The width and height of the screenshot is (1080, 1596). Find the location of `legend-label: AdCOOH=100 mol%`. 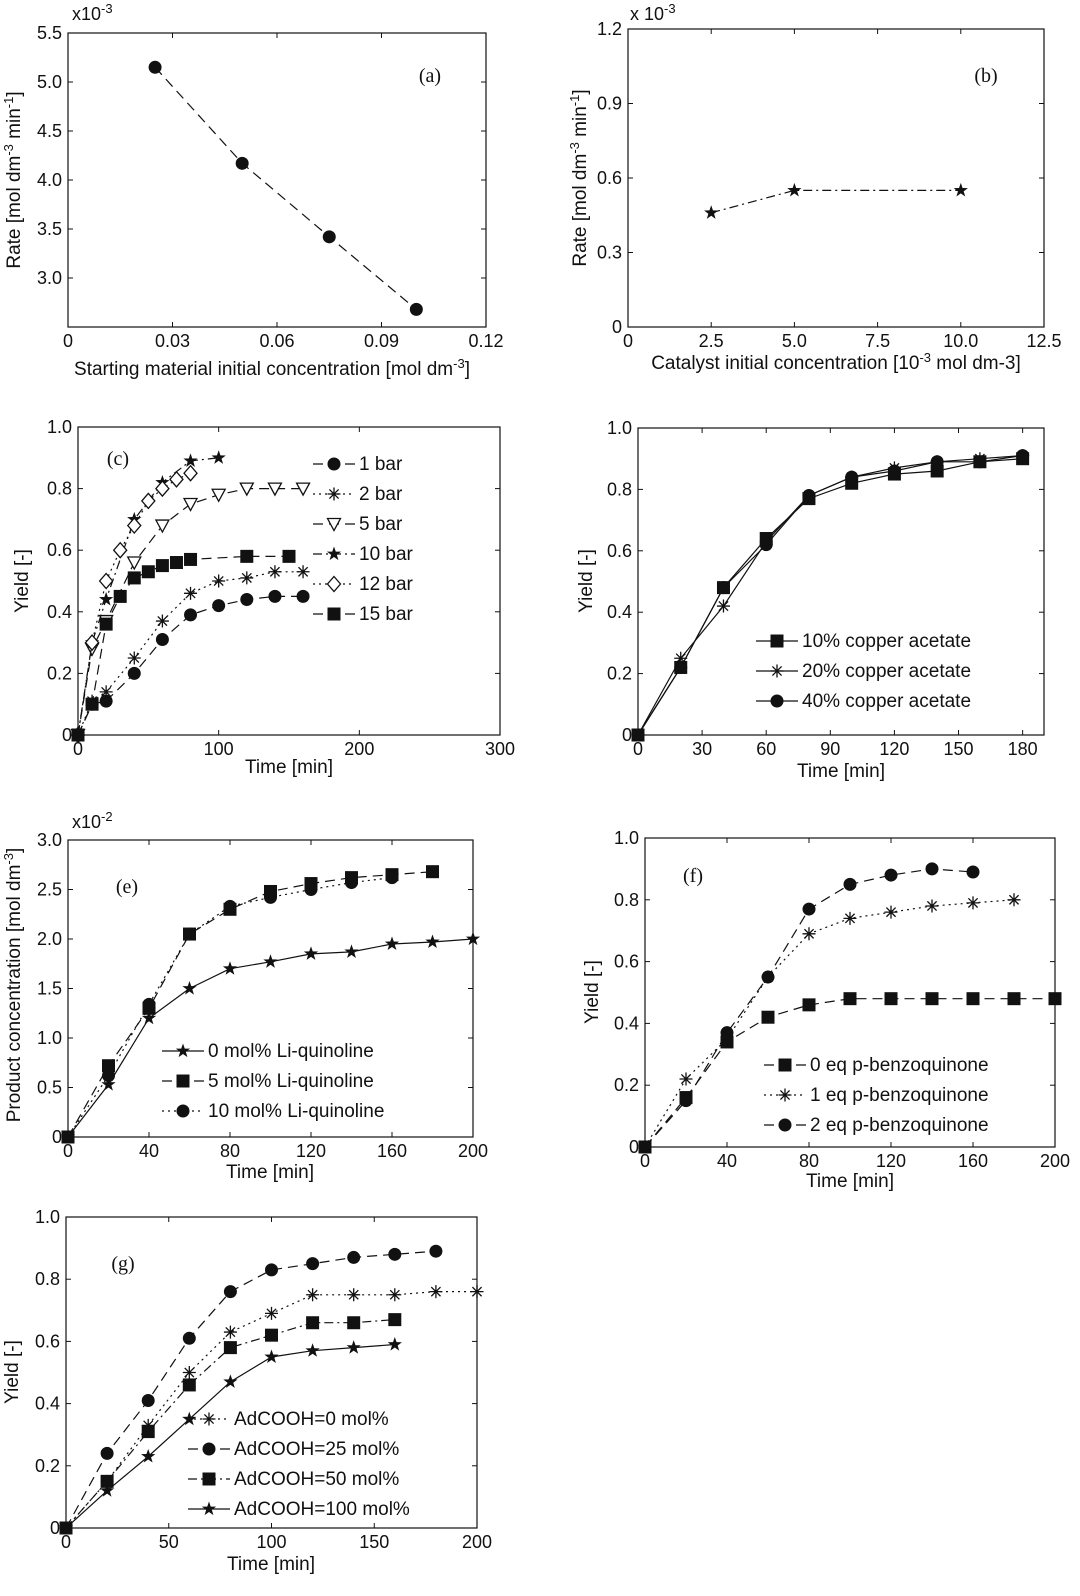

legend-label: AdCOOH=100 mol% is located at coordinates (322, 1509).